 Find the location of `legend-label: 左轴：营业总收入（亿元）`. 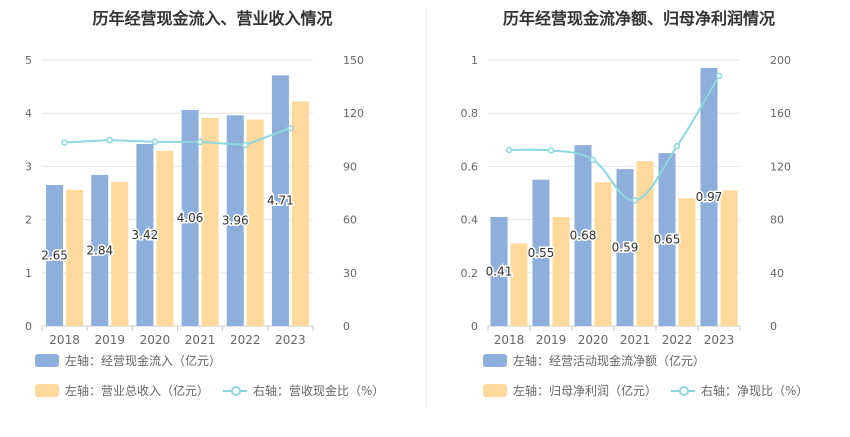

legend-label: 左轴：营业总收入（亿元） is located at coordinates (137, 391).